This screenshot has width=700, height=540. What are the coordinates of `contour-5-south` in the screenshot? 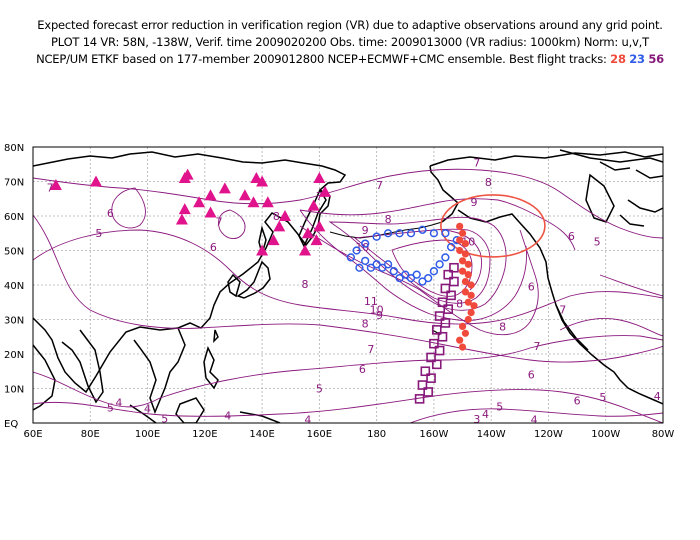 It's located at (348, 371).